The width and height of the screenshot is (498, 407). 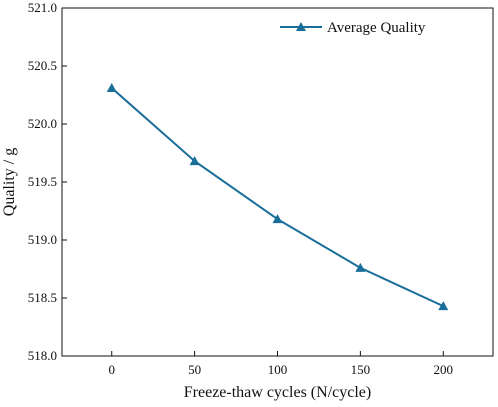 I want to click on x-tick-label-4: 200, so click(x=444, y=369).